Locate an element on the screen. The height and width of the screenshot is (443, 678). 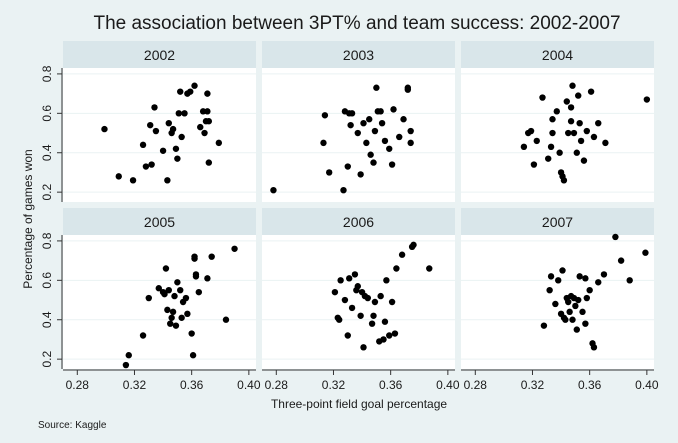
x-tick-label: 0.36 is located at coordinates (192, 385).